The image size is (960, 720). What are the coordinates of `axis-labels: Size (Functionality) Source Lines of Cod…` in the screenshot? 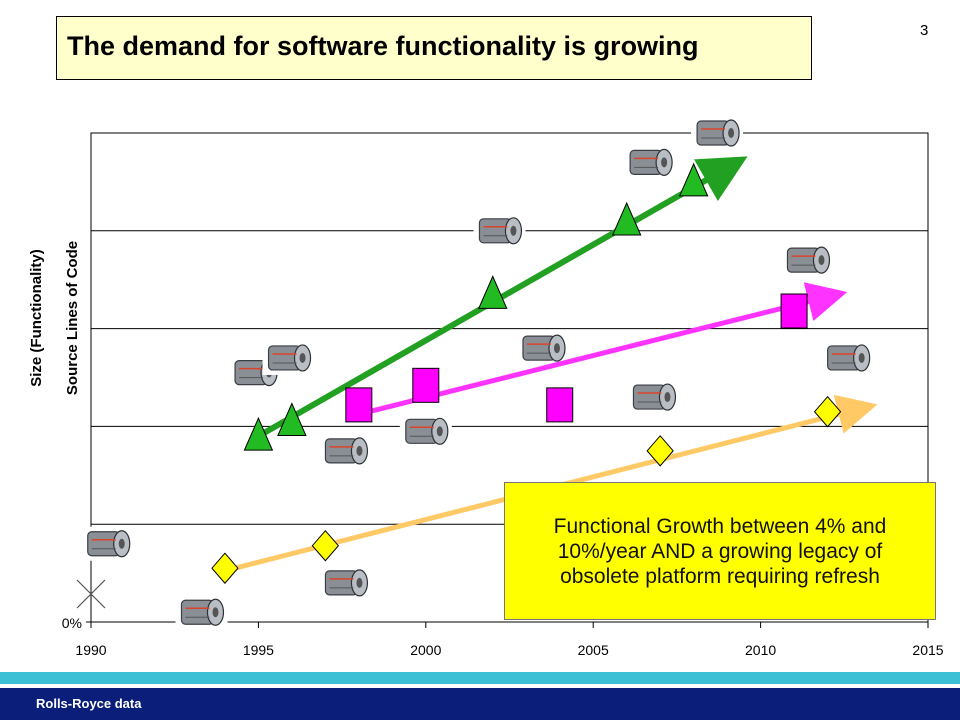 It's located at (55, 436).